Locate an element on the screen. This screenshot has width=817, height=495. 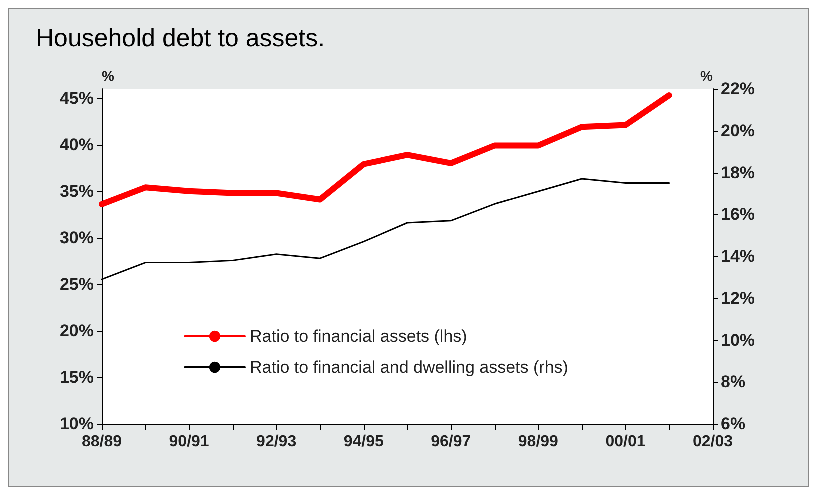
legend-label: Ratio to financial assets (lhs) is located at coordinates (359, 336).